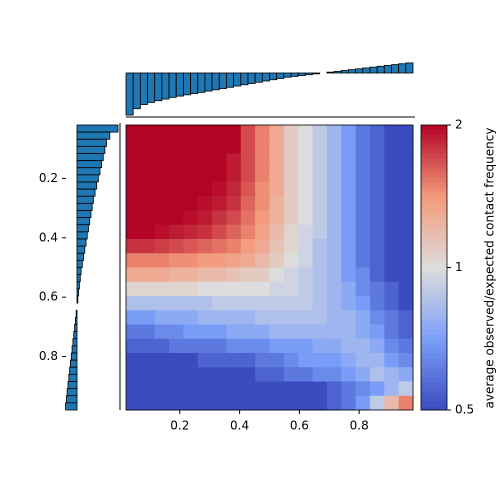 This screenshot has height=500, width=500. Describe the element at coordinates (48, 178) in the screenshot. I see `y-tick-label: 0.2` at that location.